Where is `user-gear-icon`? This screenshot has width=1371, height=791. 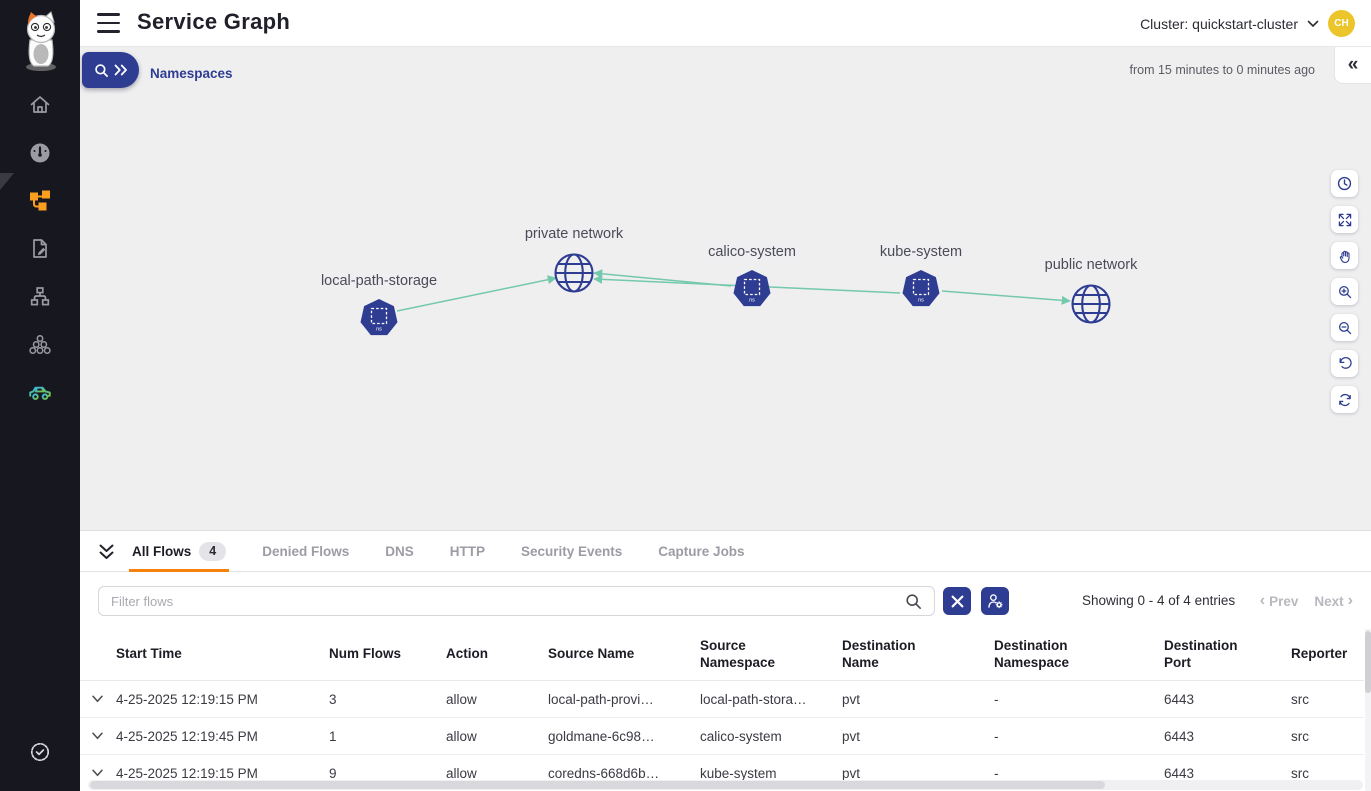
user-gear-icon is located at coordinates (995, 601).